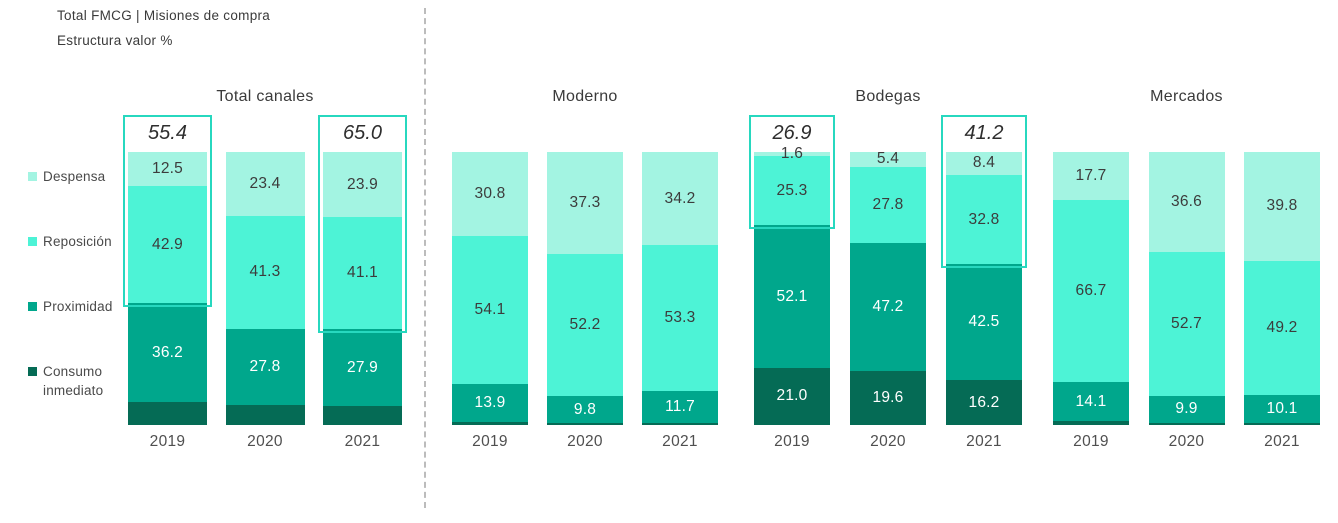 The image size is (1338, 523). I want to click on bar-value-label: 8.4, so click(984, 163).